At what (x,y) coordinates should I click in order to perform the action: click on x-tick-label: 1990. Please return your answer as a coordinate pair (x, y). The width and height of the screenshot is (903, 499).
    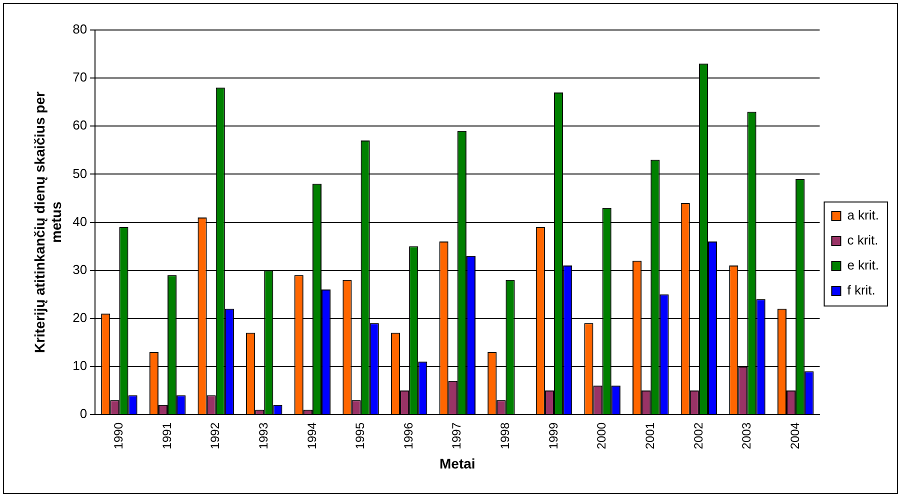
    Looking at the image, I should click on (119, 436).